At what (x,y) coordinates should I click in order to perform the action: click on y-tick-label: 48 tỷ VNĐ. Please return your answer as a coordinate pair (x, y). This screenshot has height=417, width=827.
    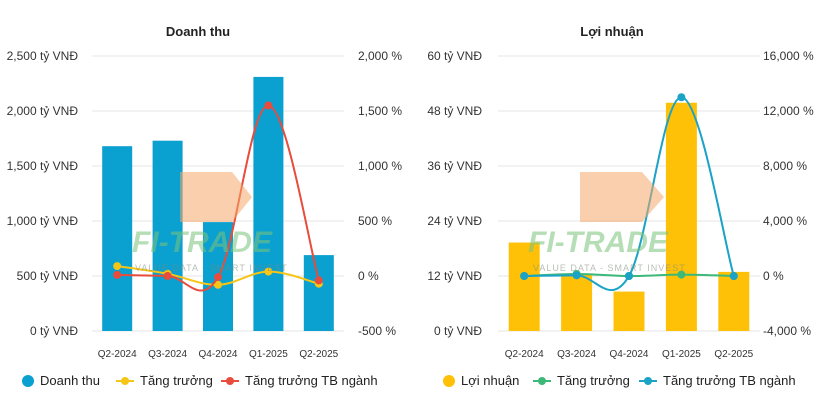
    Looking at the image, I should click on (454, 111).